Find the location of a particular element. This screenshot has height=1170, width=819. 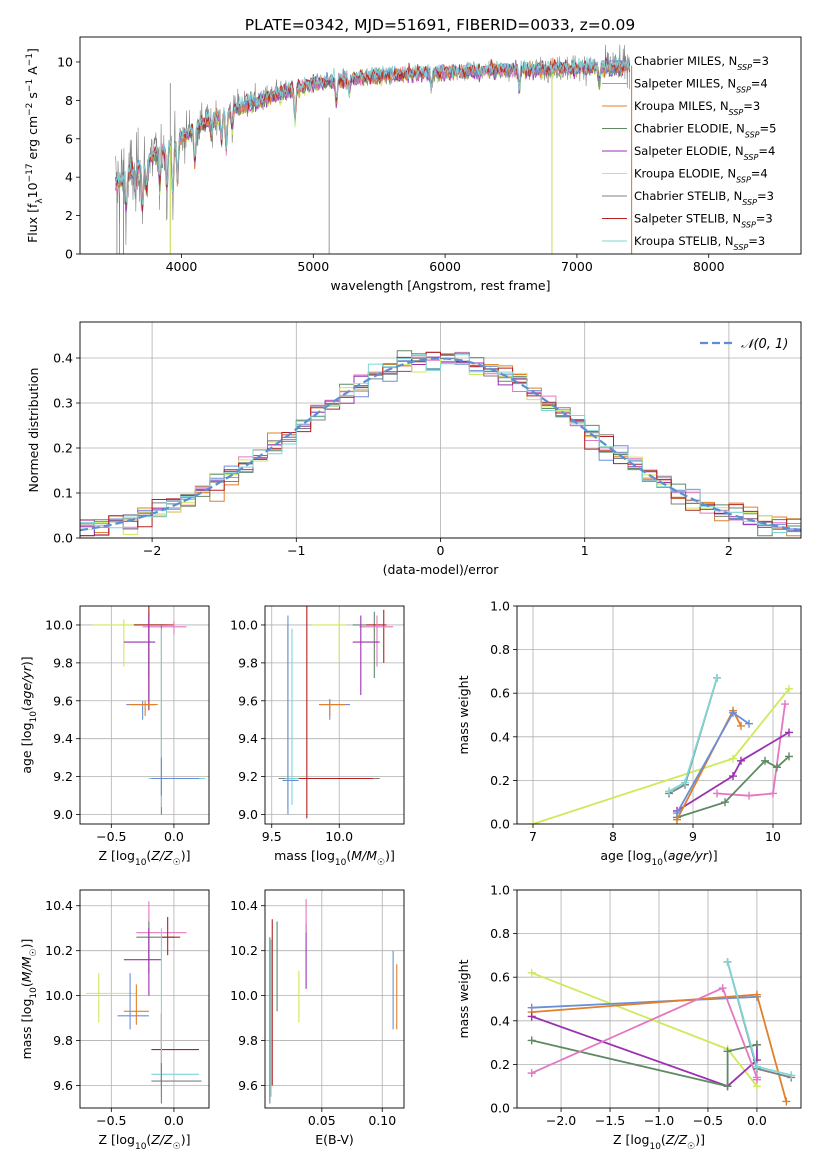

weight_vs_age-plot-area is located at coordinates (661, 748).